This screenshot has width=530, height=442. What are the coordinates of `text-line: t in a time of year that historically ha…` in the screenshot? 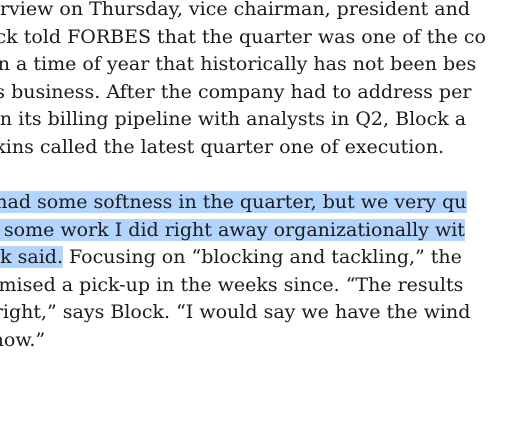 It's located at (238, 64).